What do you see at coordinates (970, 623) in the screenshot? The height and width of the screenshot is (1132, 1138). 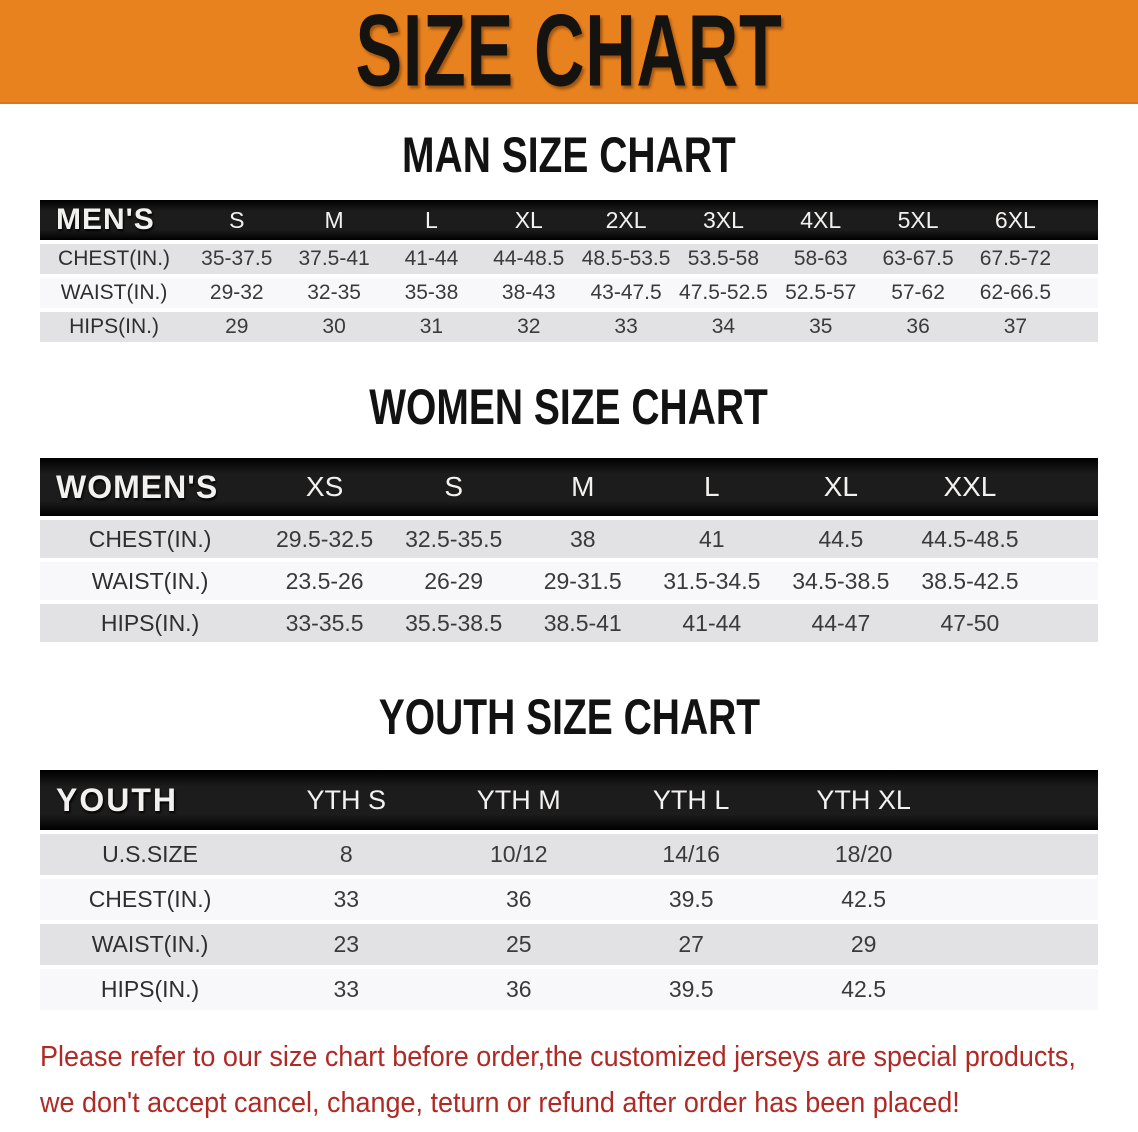 I see `size-value-cell: 47-50` at bounding box center [970, 623].